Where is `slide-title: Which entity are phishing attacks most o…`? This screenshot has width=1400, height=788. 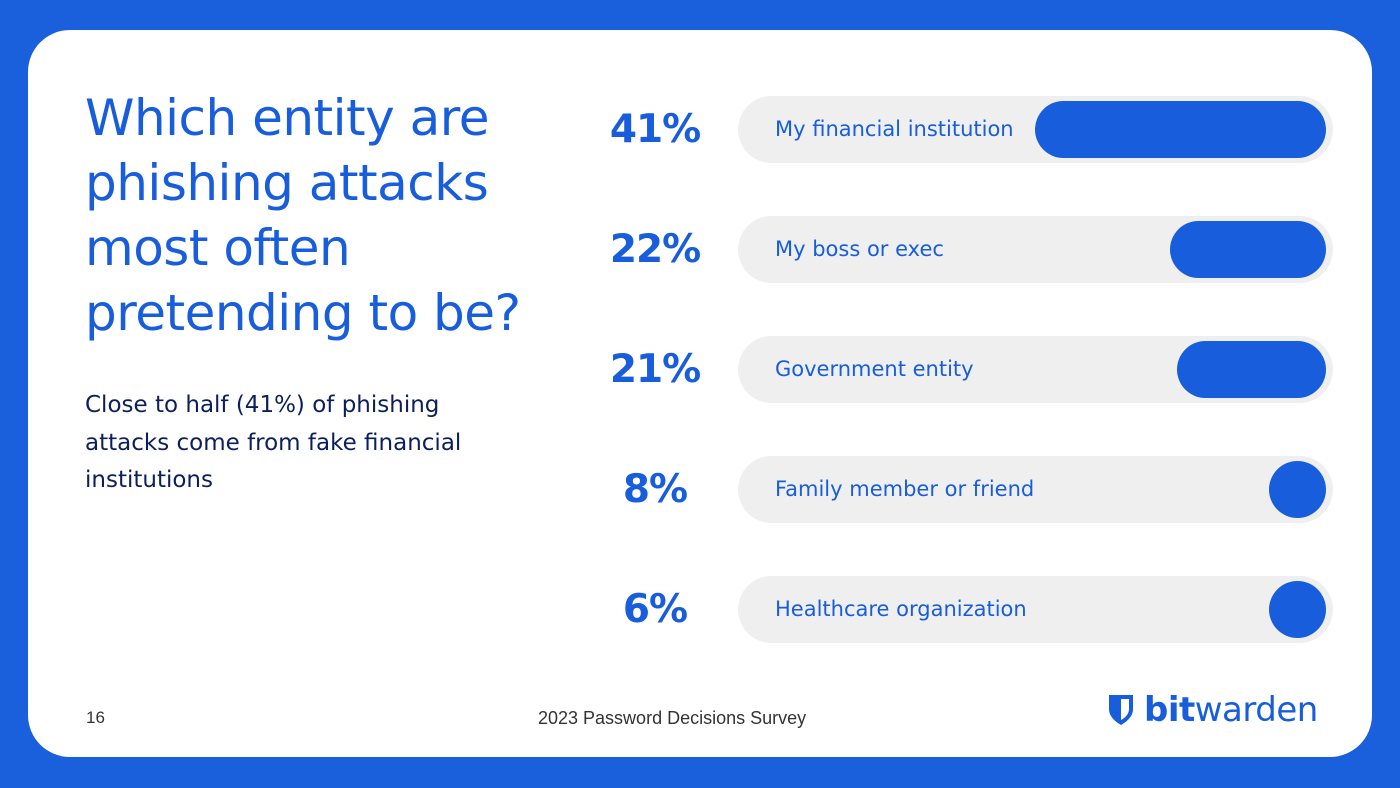
slide-title: Which entity are phishing attacks most o… is located at coordinates (303, 215).